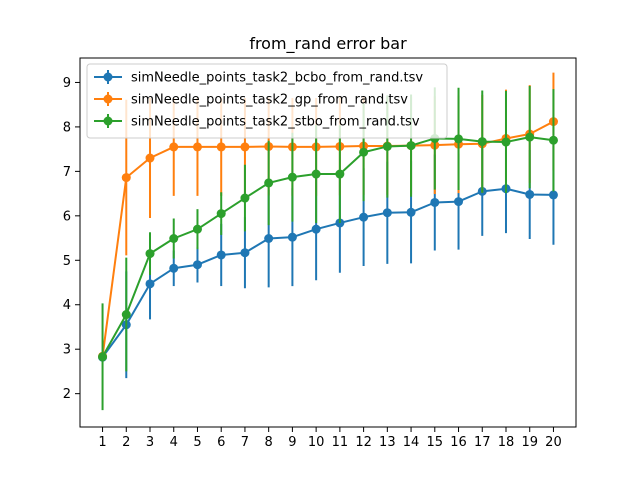  I want to click on x-tick-label: 11, so click(340, 442).